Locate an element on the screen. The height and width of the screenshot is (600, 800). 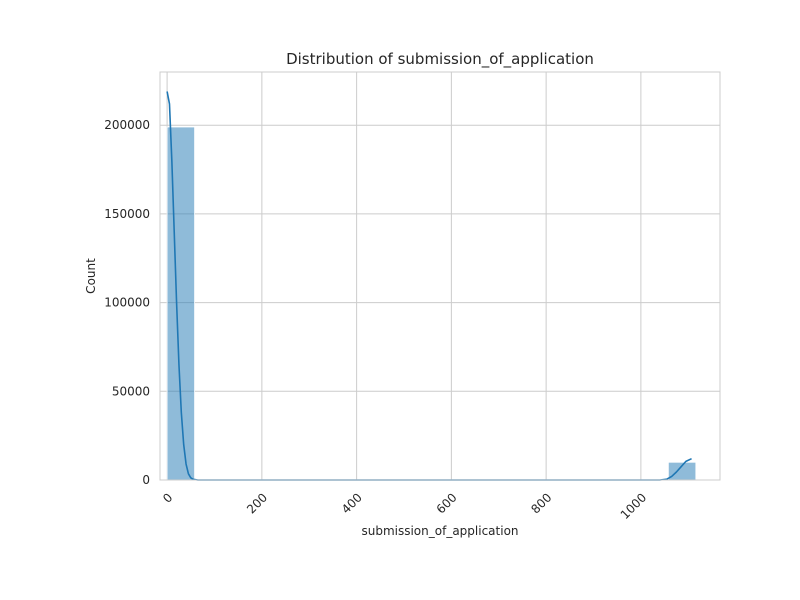
y-tick-label: 100000 is located at coordinates (127, 303).